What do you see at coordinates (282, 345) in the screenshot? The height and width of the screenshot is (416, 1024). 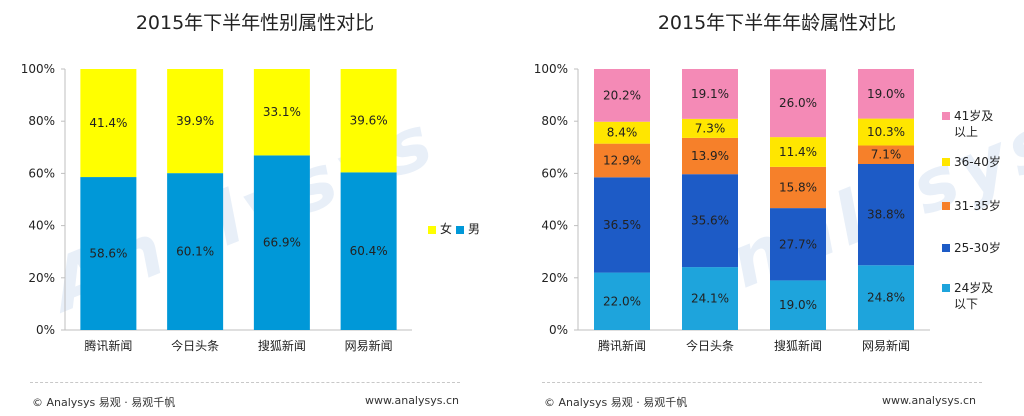 I see `x-tick-label: 搜狐新闻` at bounding box center [282, 345].